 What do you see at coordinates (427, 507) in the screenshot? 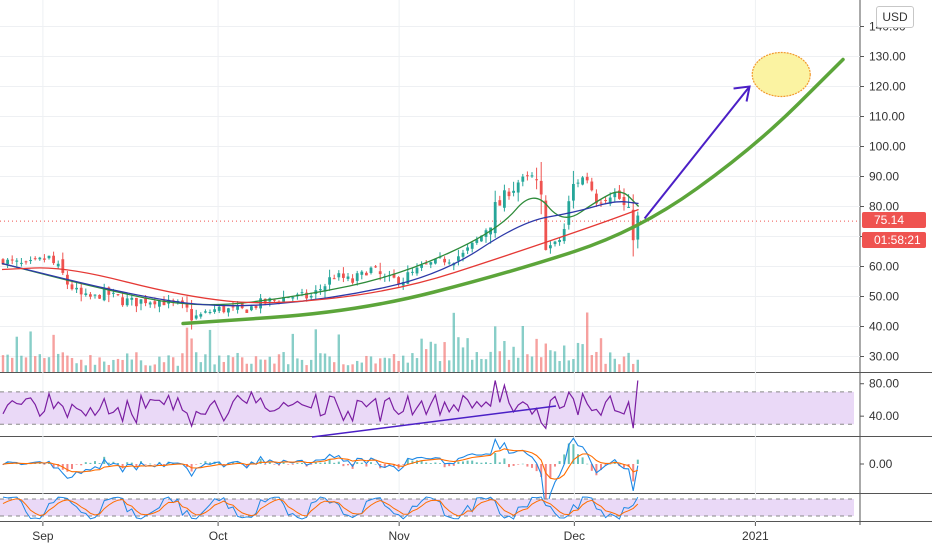
I see `stoch-band` at bounding box center [427, 507].